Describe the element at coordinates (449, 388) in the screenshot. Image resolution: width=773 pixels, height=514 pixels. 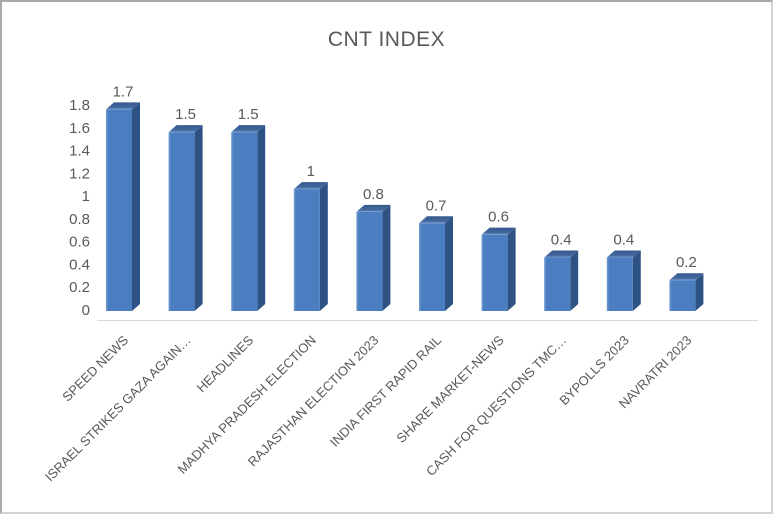
I see `x-axis-category-label: SHARE MARKET-NEWS` at that location.